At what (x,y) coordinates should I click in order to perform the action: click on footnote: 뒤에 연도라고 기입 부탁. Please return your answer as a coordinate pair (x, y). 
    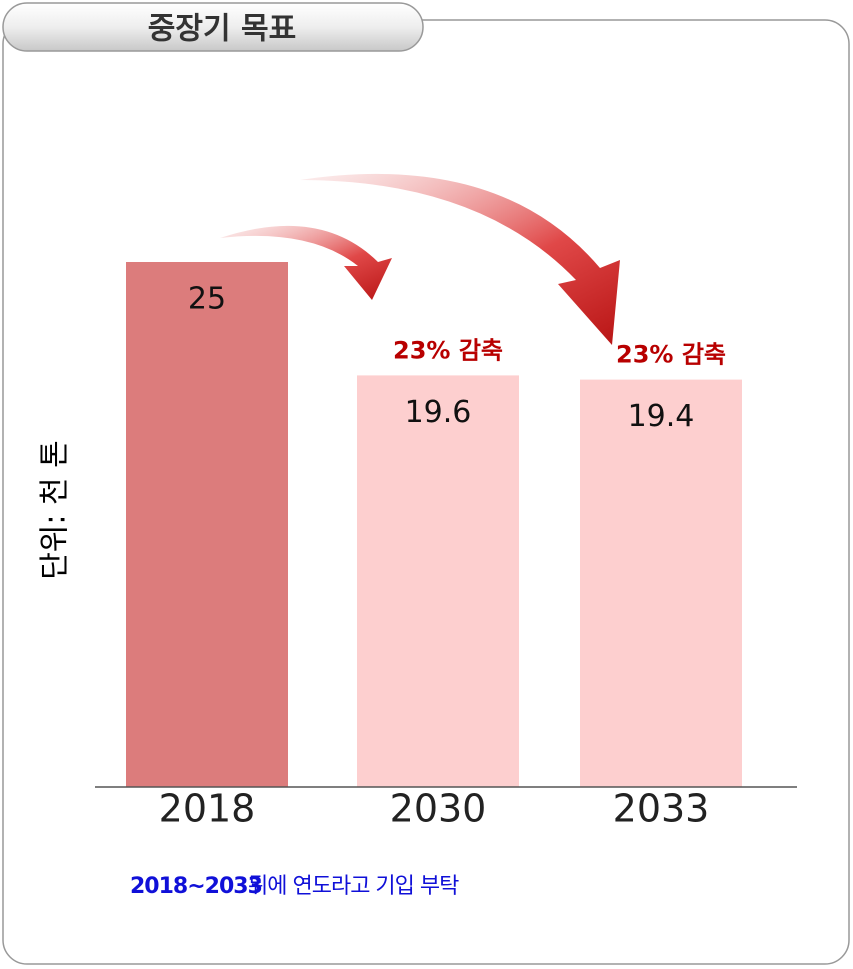
    Looking at the image, I should click on (353, 886).